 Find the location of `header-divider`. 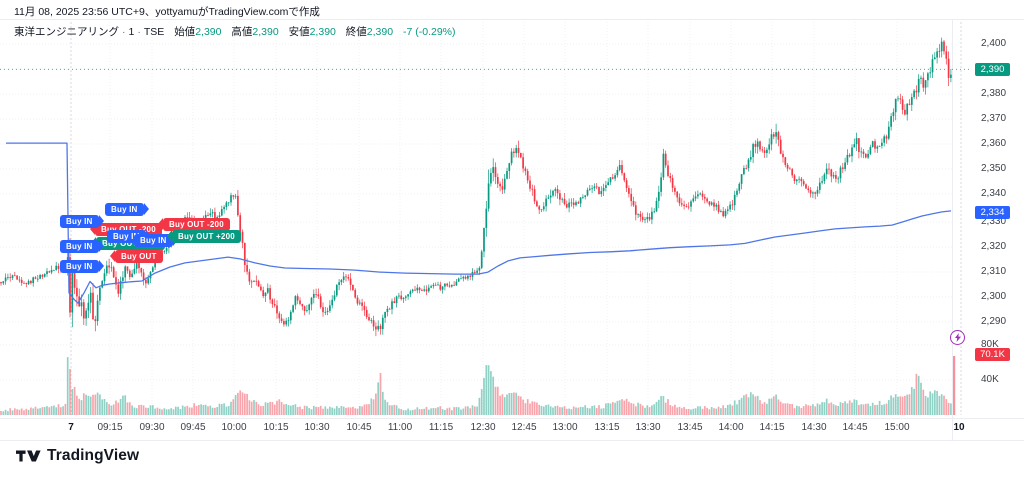

header-divider is located at coordinates (512, 19).